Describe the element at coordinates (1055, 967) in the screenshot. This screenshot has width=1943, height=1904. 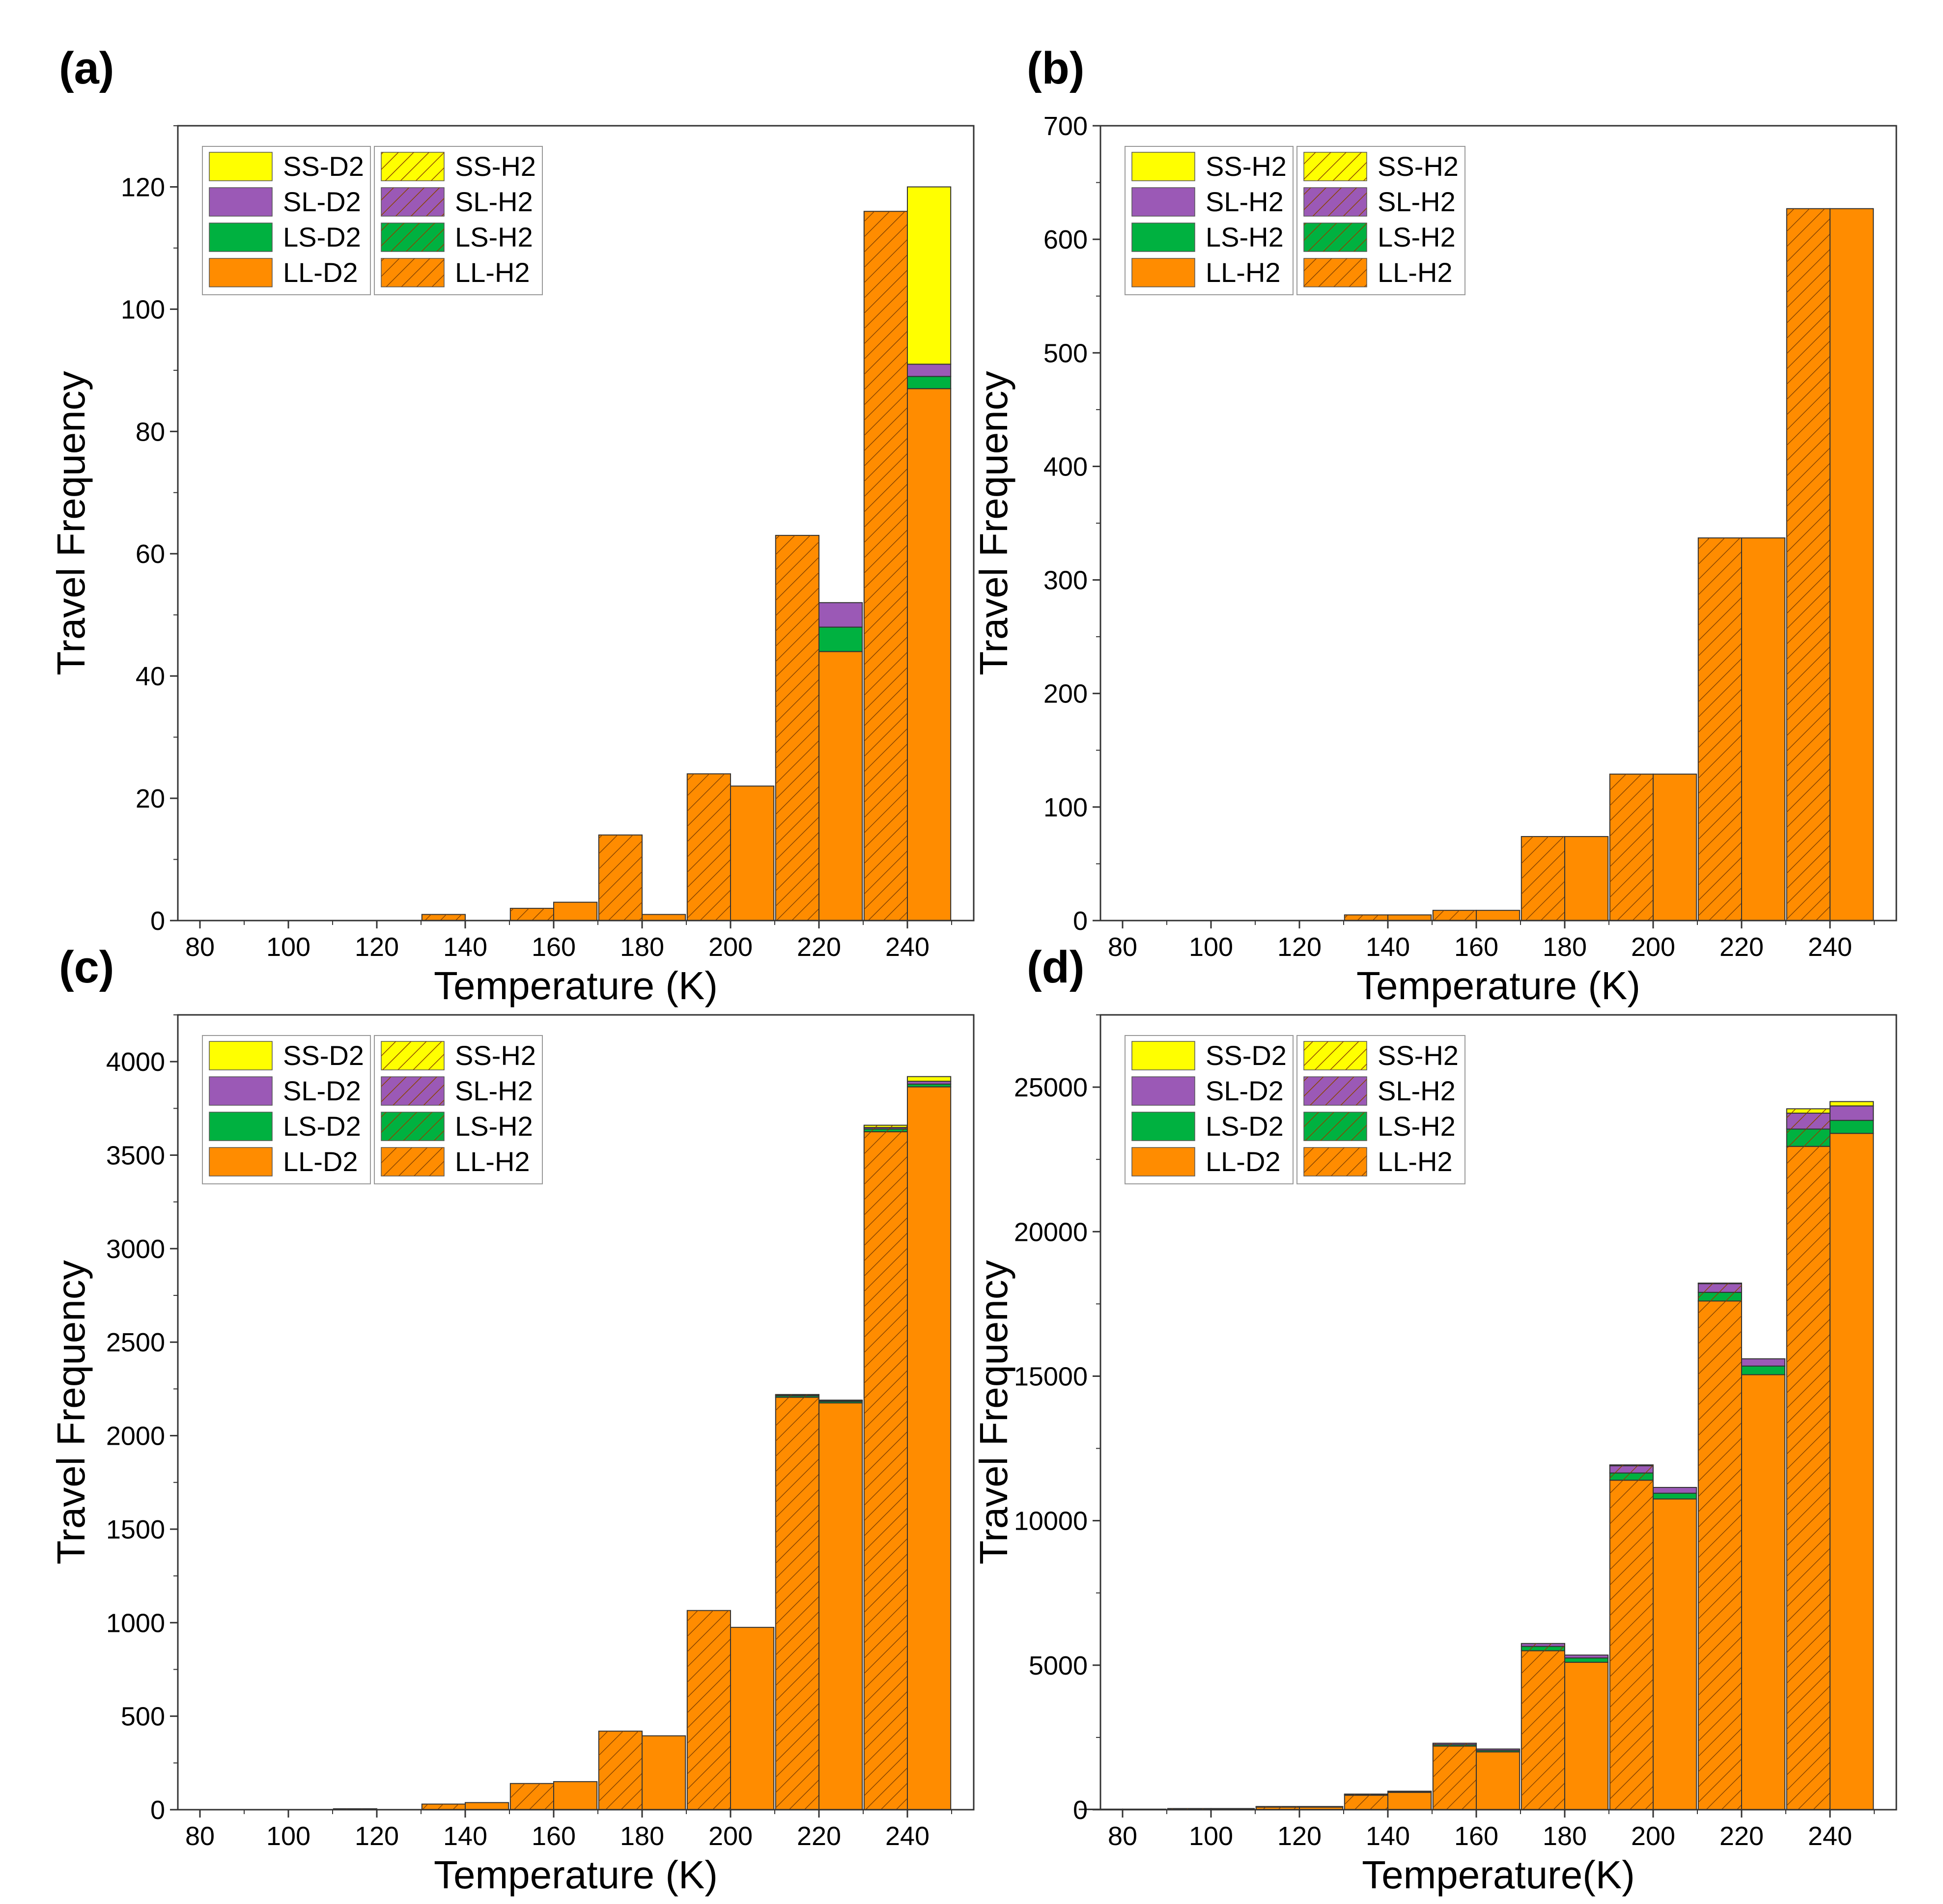
I see `panel-label: (d)` at that location.